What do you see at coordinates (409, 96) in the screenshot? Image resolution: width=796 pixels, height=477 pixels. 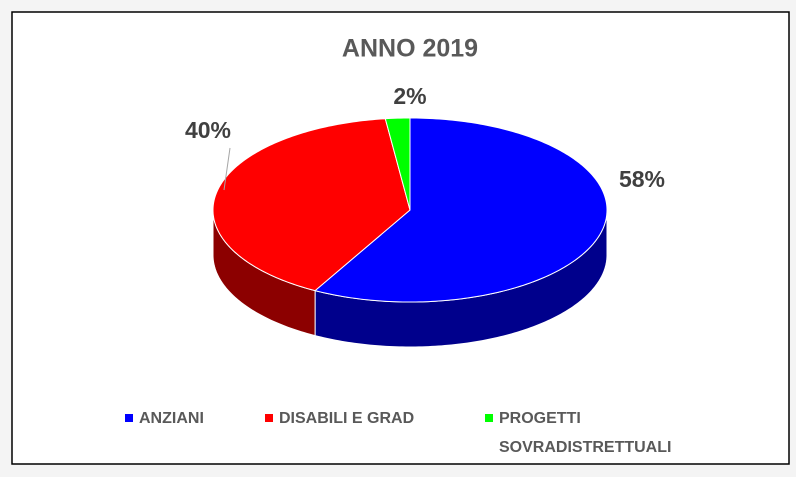 I see `data-label: 2%` at bounding box center [409, 96].